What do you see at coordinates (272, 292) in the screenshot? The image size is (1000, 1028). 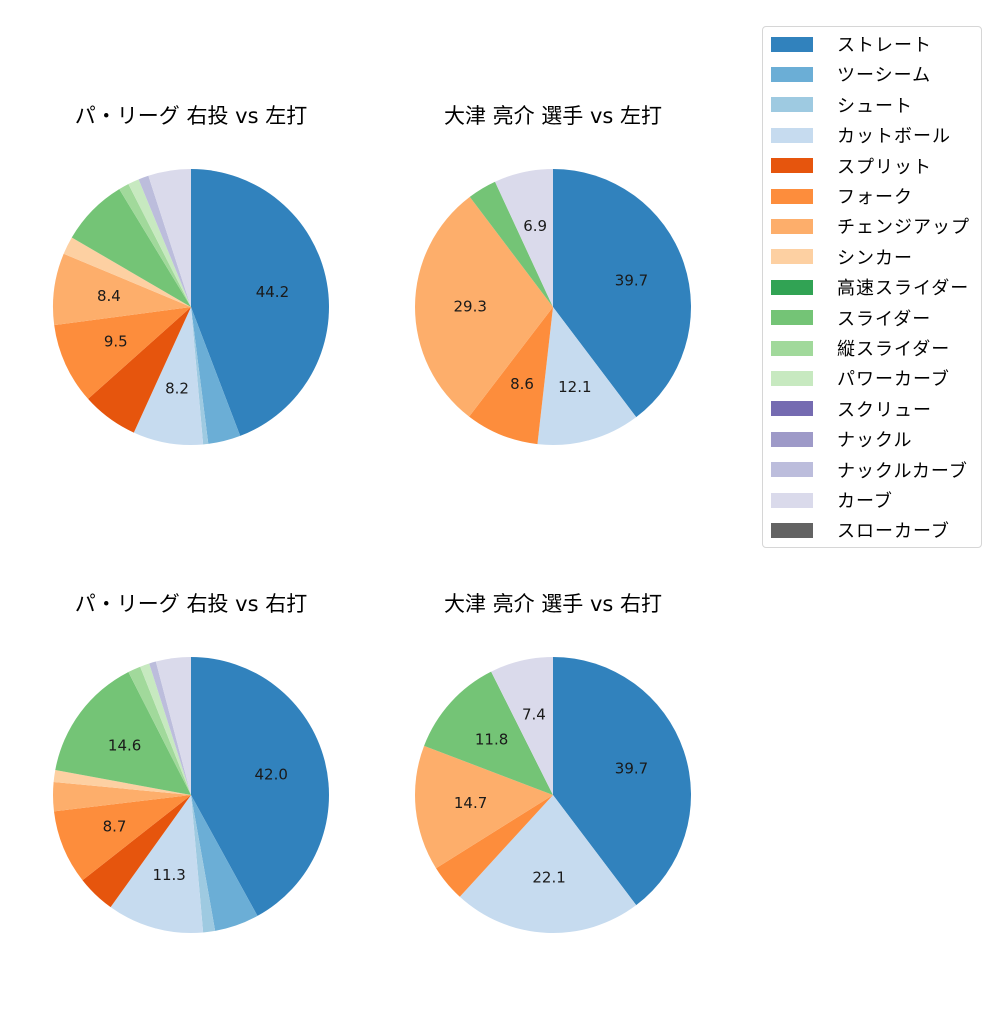 I see `slice-value-label: 44.2` at bounding box center [272, 292].